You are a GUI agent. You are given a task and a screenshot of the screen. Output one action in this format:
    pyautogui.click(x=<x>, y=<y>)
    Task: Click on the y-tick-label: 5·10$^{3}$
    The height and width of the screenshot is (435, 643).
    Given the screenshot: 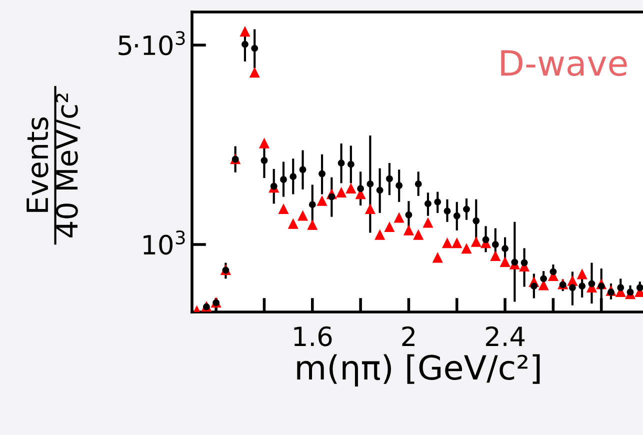 What is the action you would take?
    pyautogui.click(x=151, y=43)
    